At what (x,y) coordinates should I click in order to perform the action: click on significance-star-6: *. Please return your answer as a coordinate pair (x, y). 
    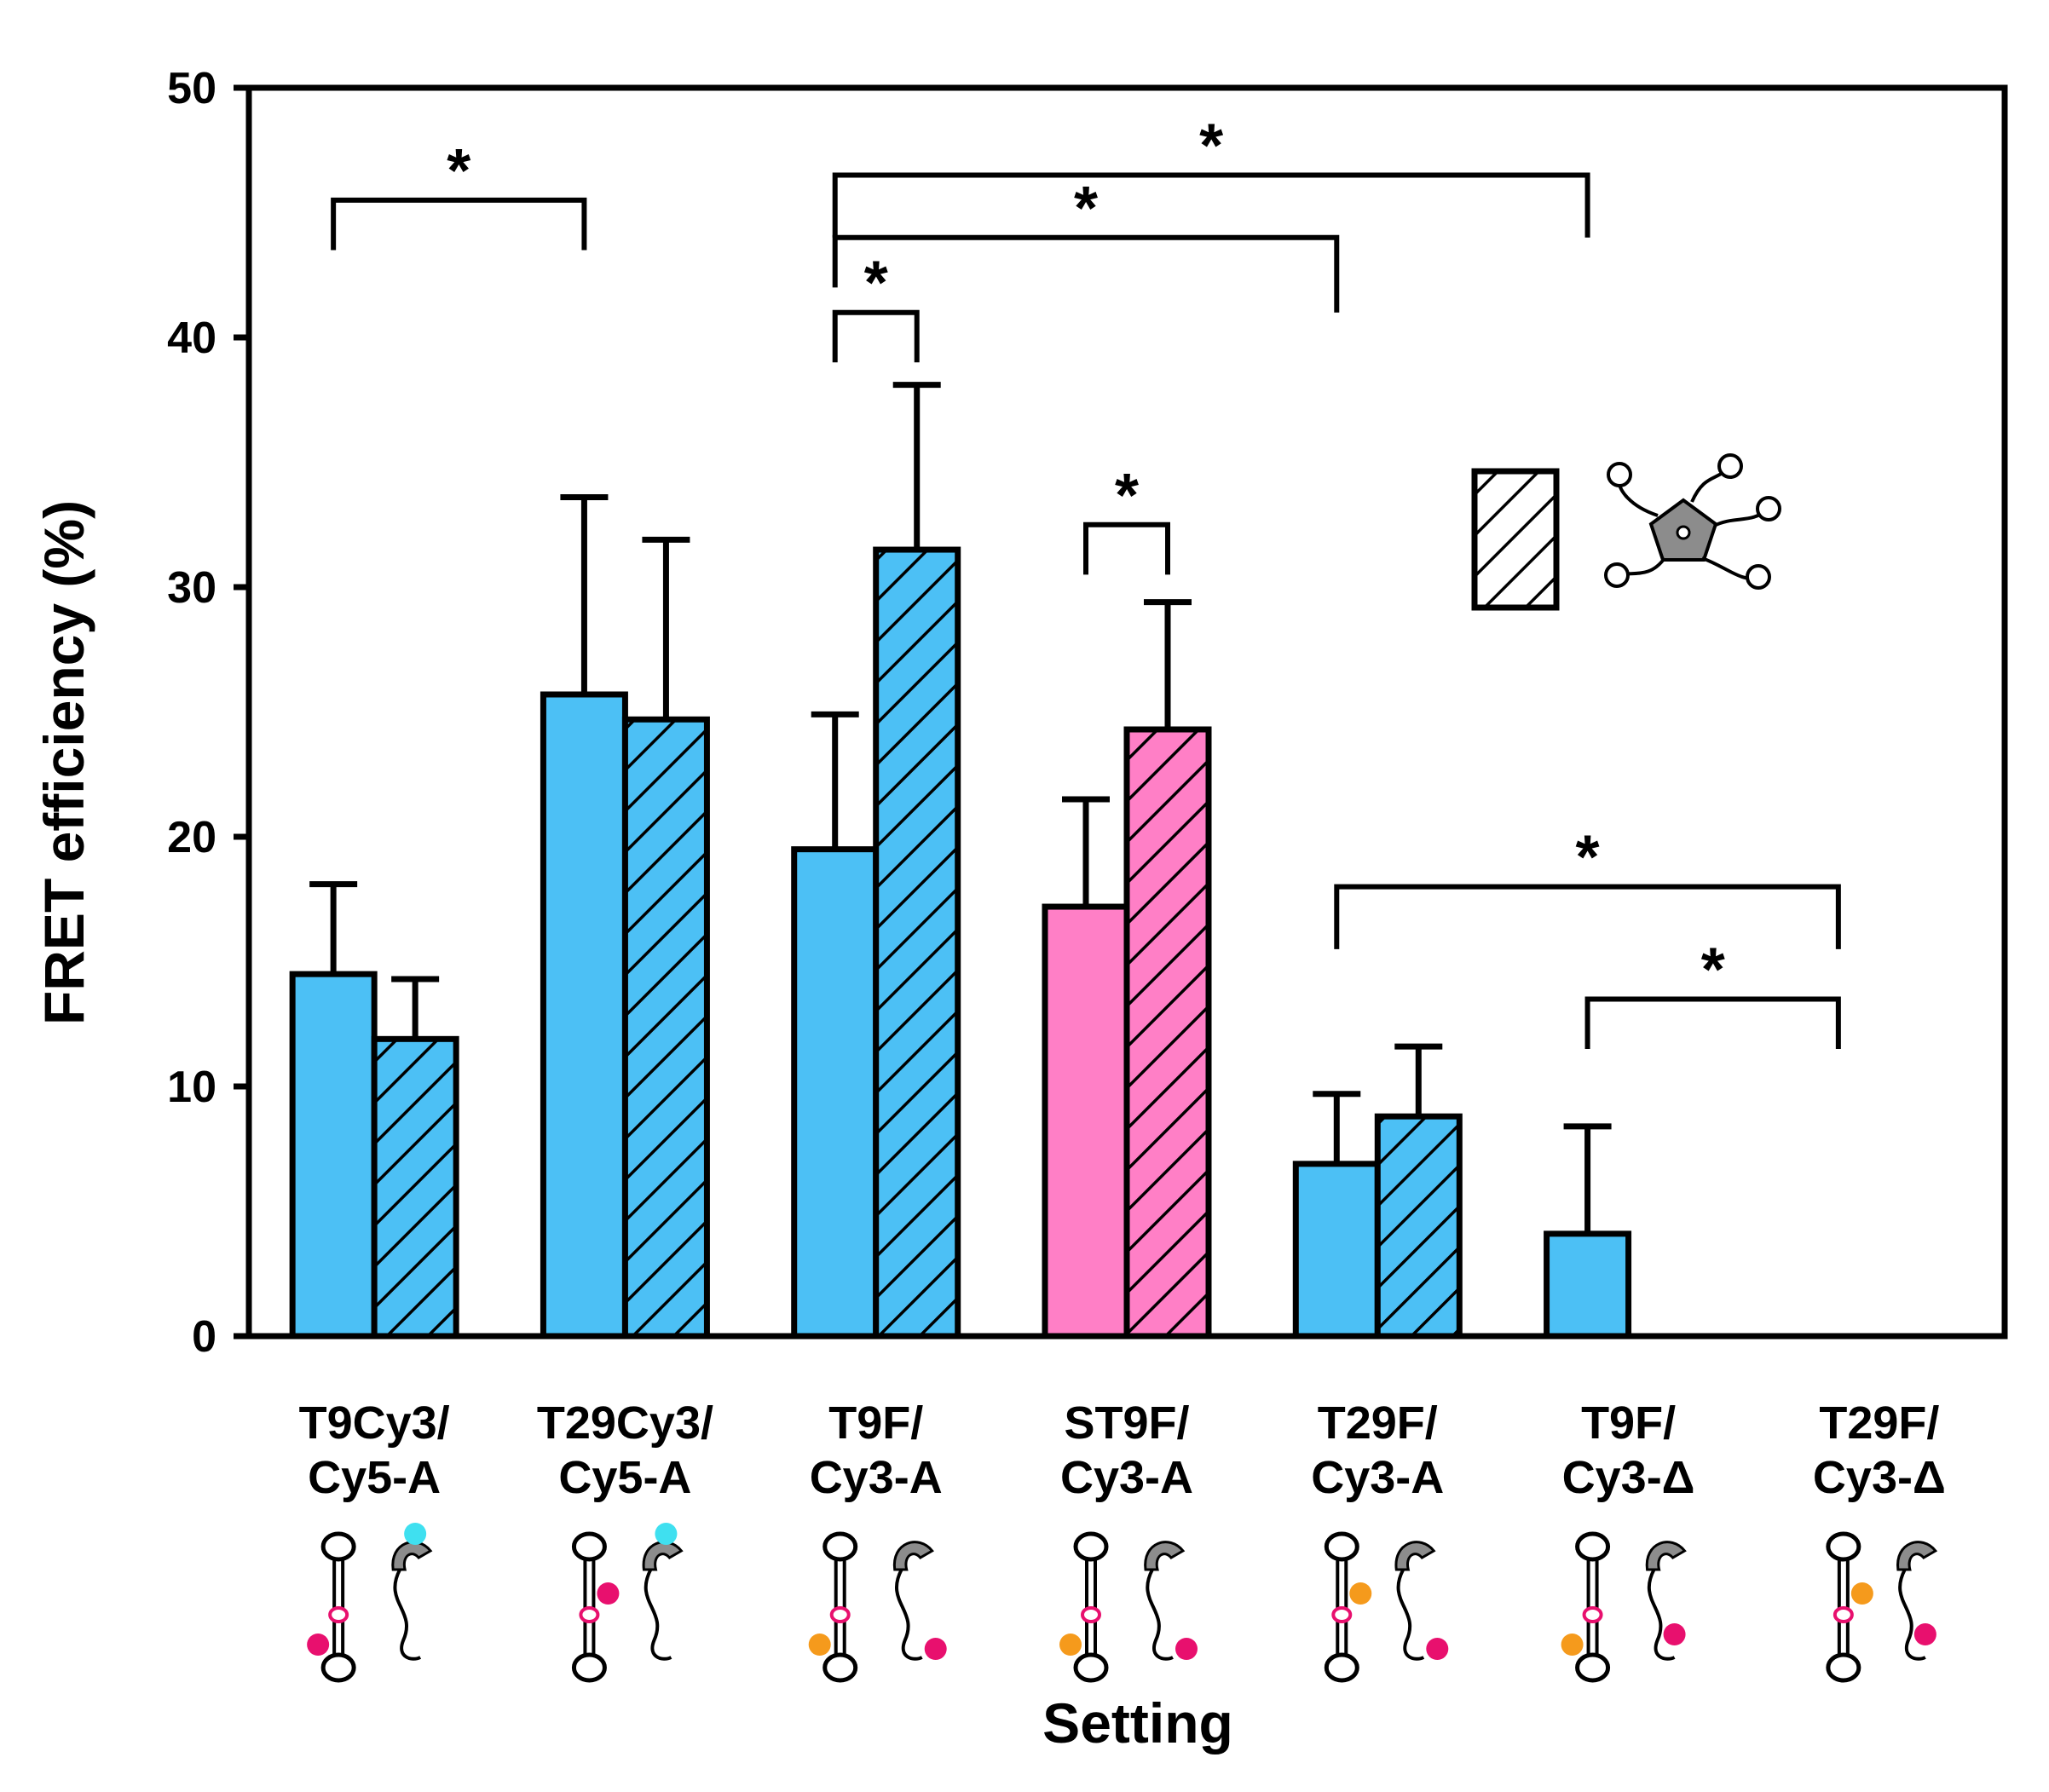
    Looking at the image, I should click on (1713, 970).